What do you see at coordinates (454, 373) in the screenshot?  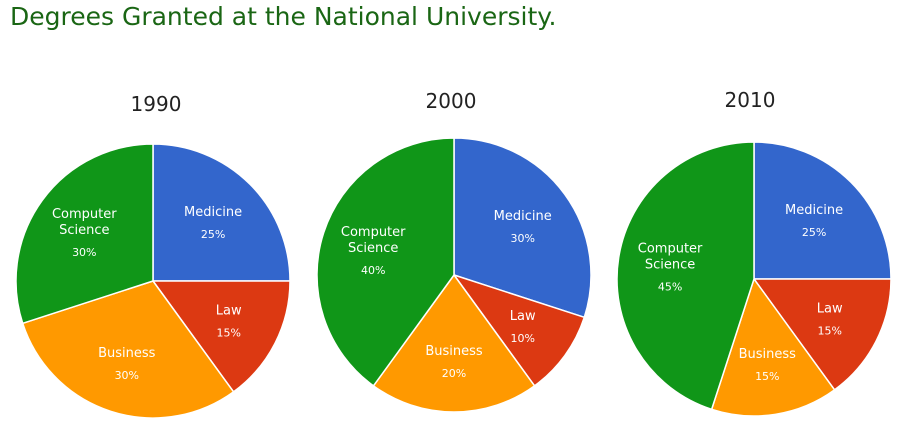 I see `slice-value-label: 20%` at bounding box center [454, 373].